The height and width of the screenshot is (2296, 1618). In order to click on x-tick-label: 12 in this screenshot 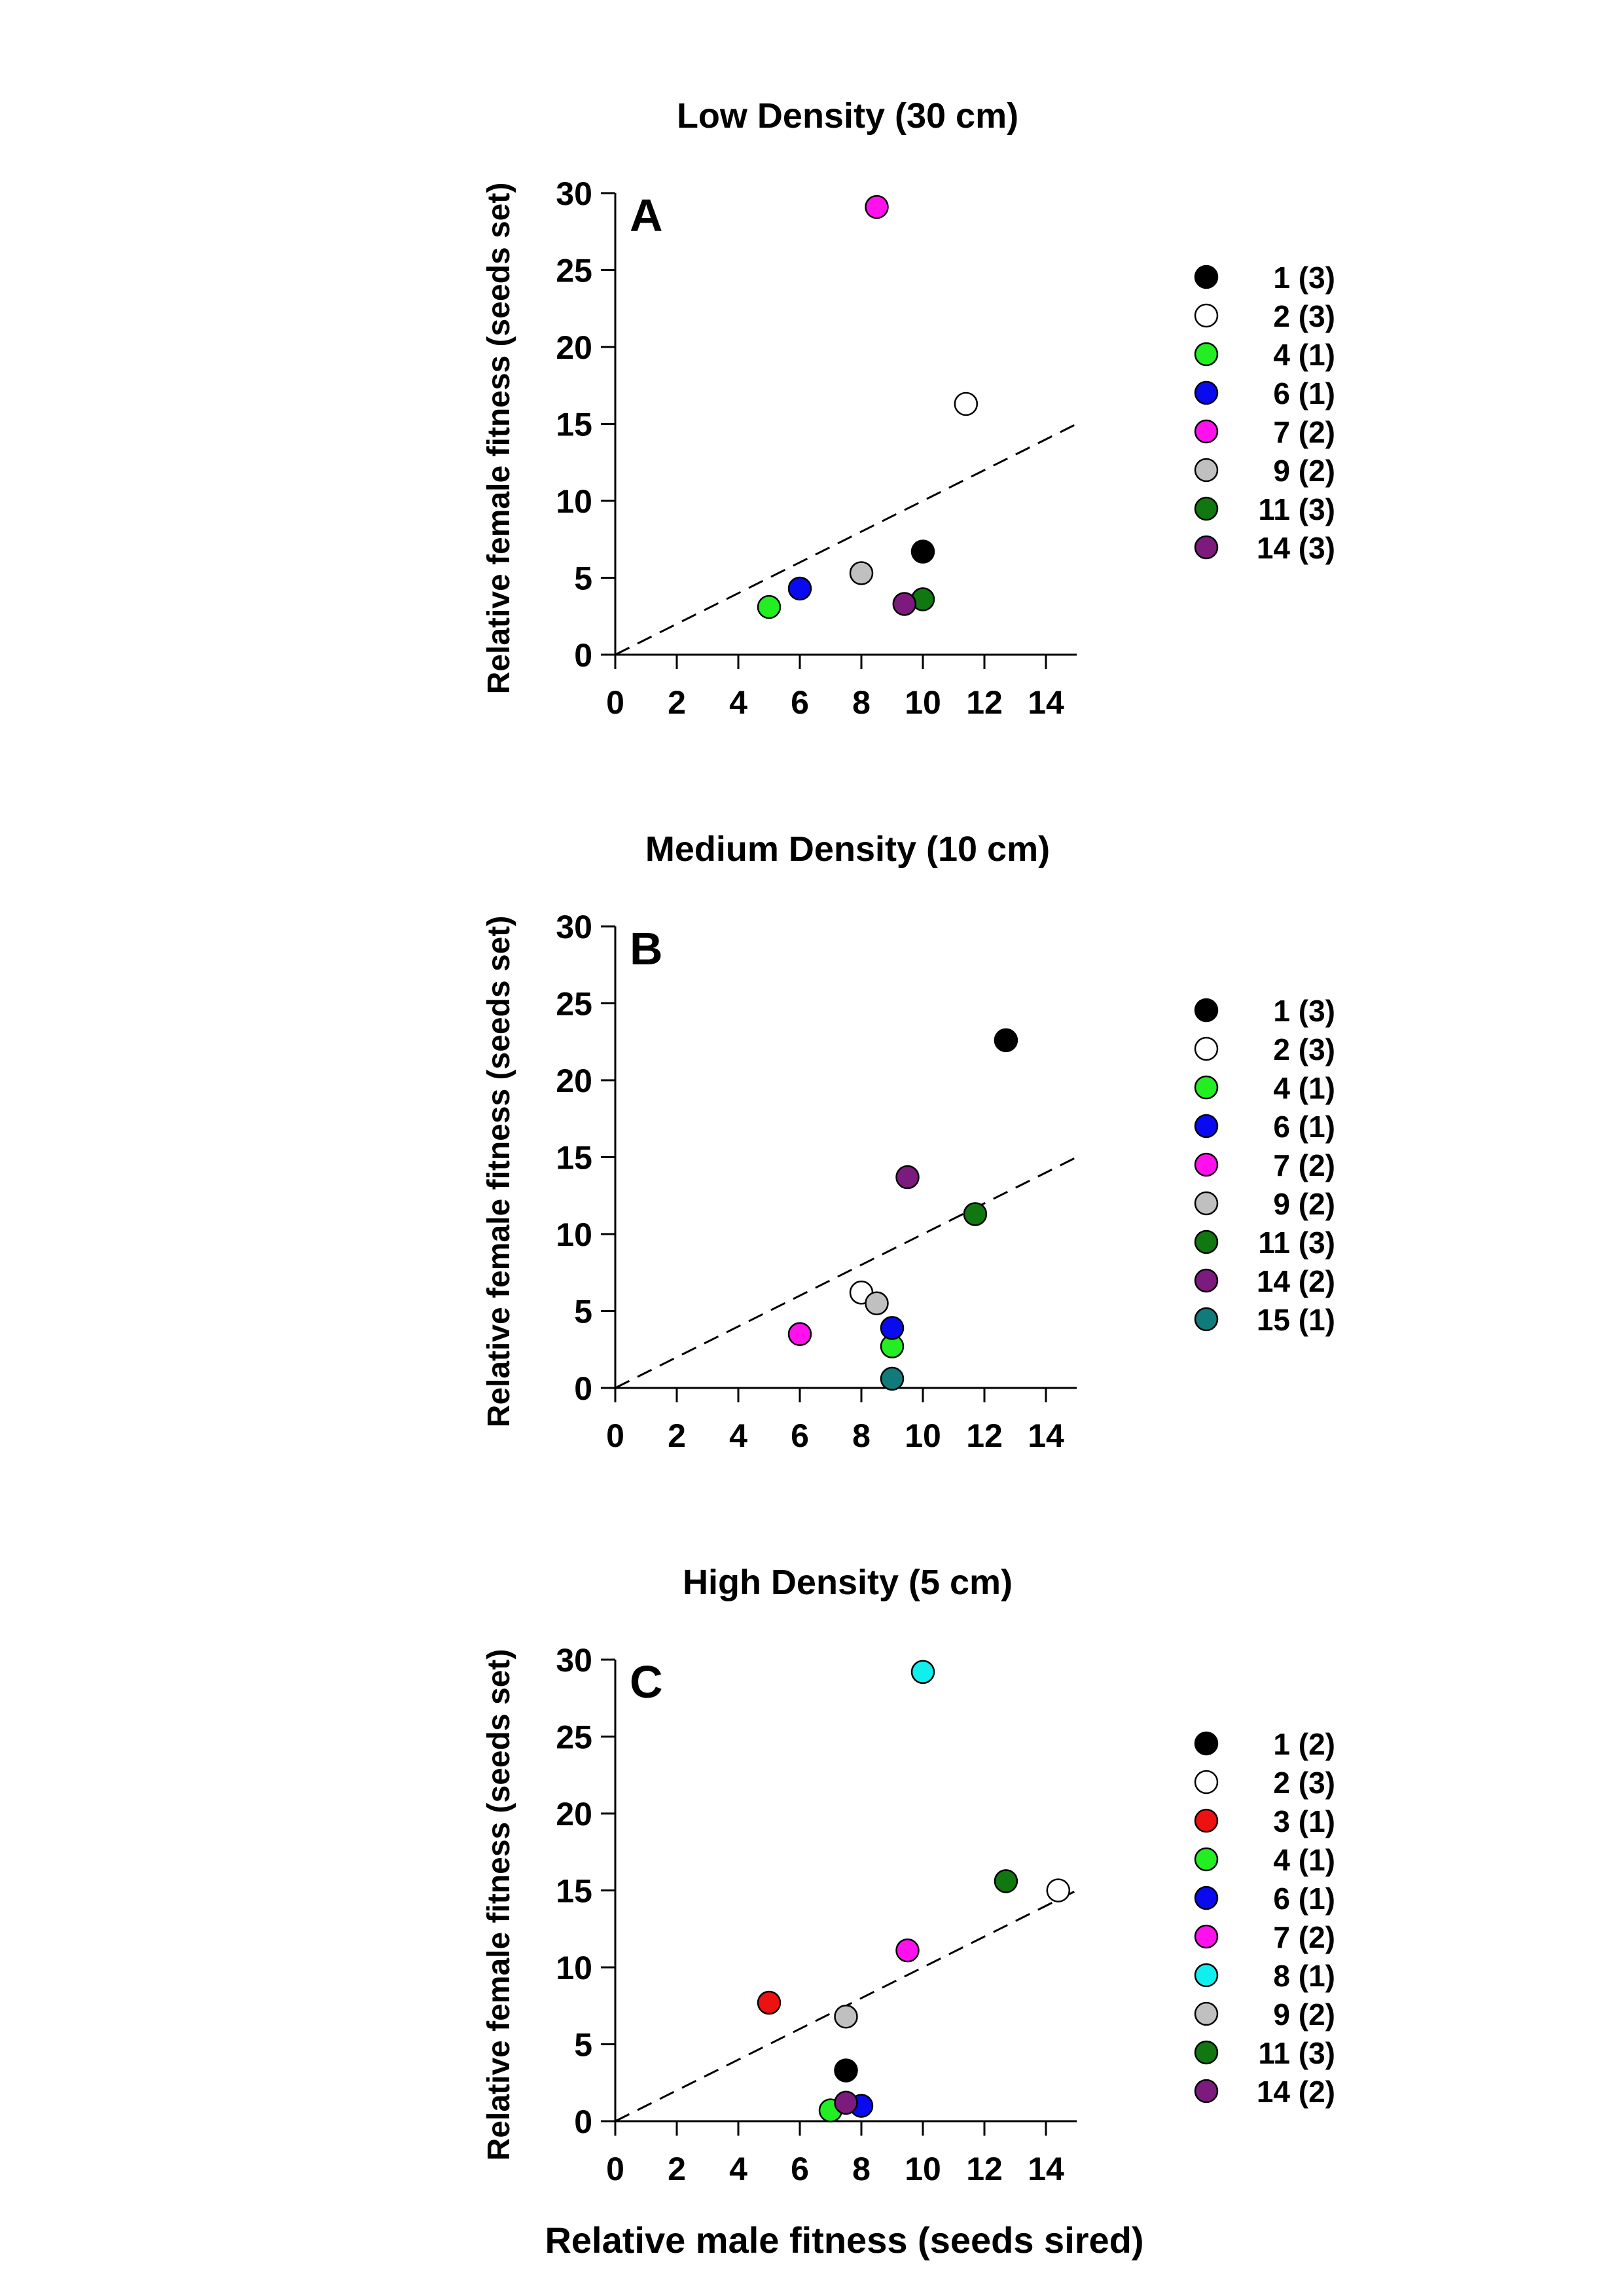, I will do `click(984, 1435)`.